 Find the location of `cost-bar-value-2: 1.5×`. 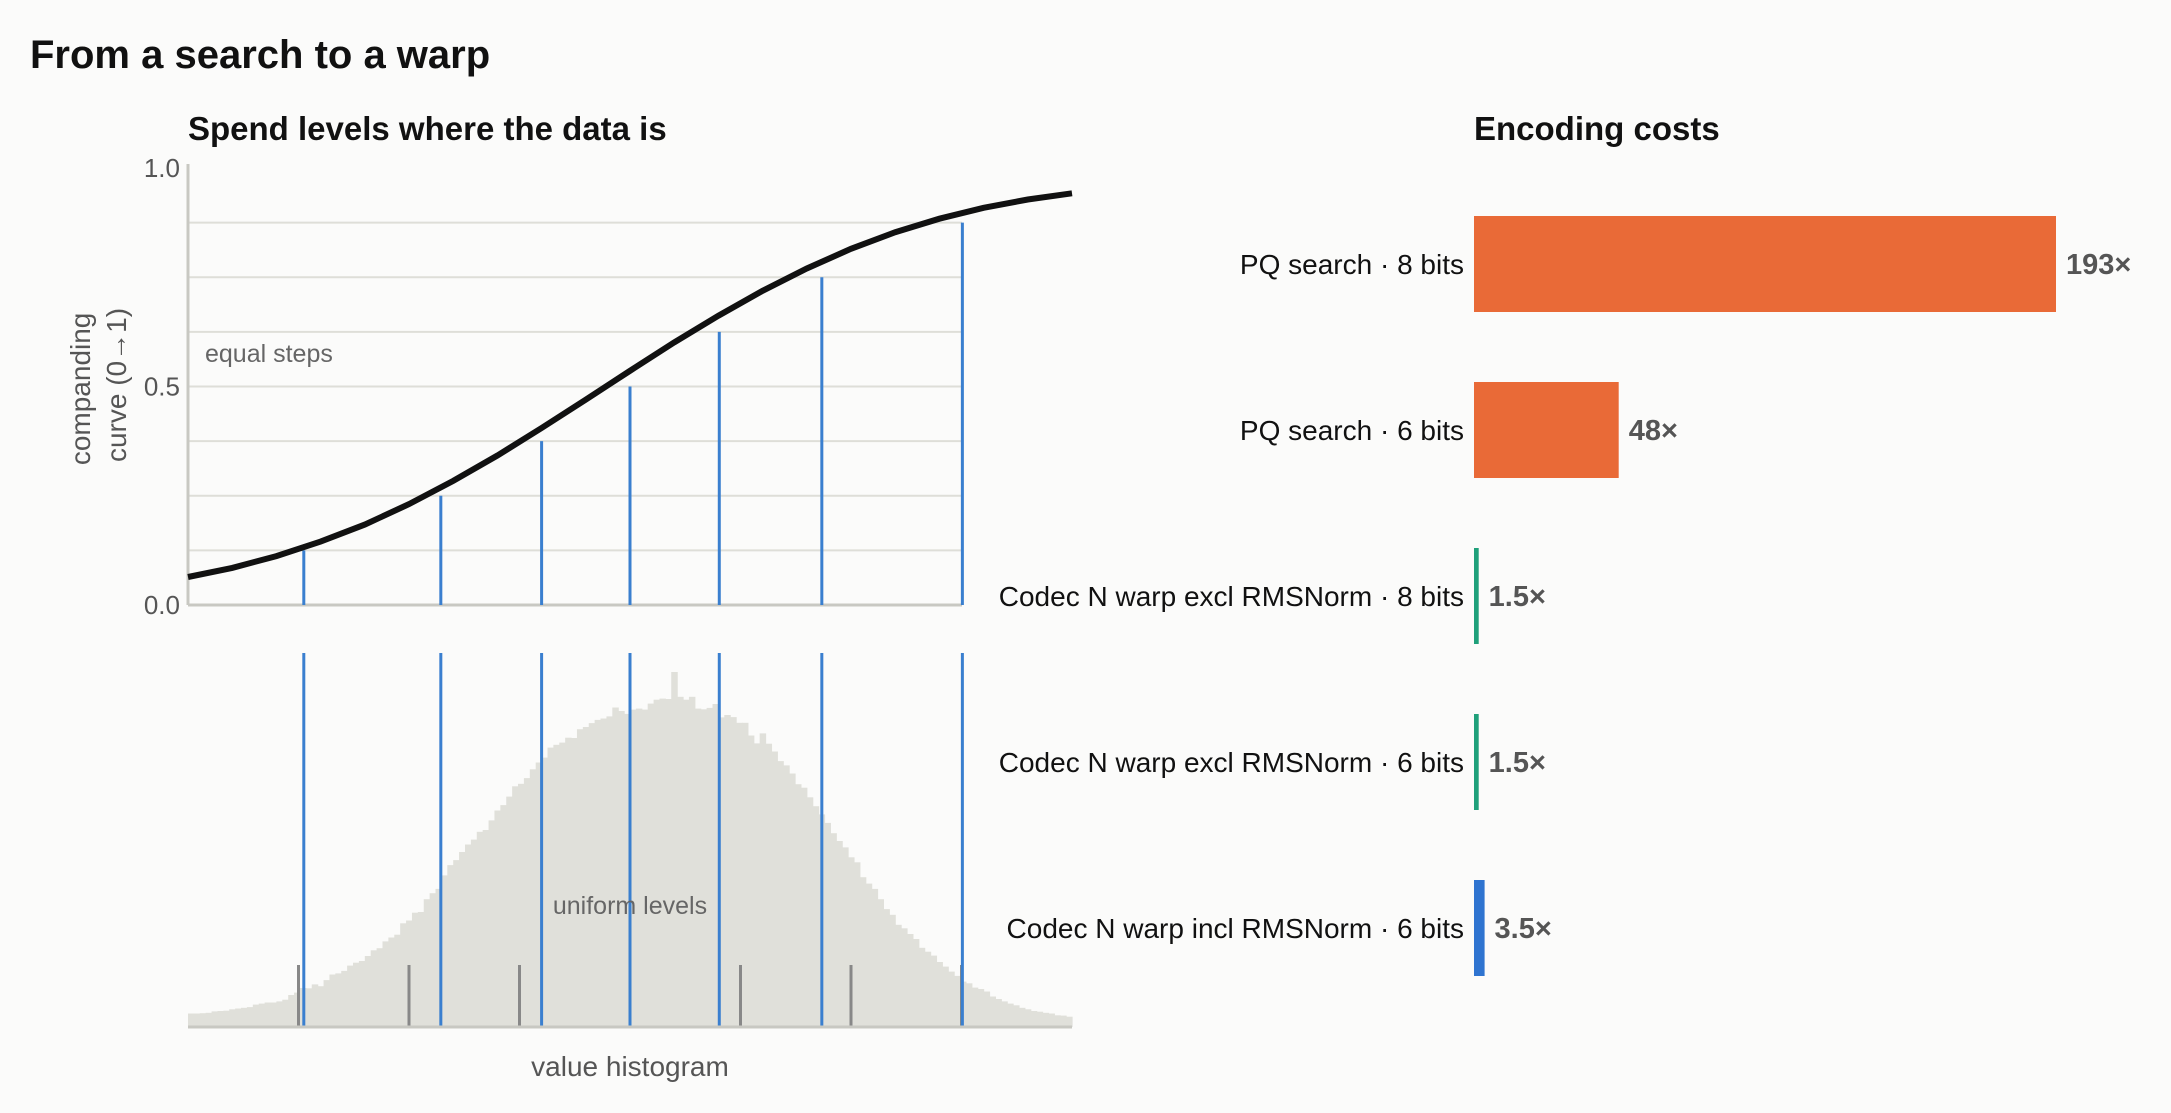

cost-bar-value-2: 1.5× is located at coordinates (1517, 597).